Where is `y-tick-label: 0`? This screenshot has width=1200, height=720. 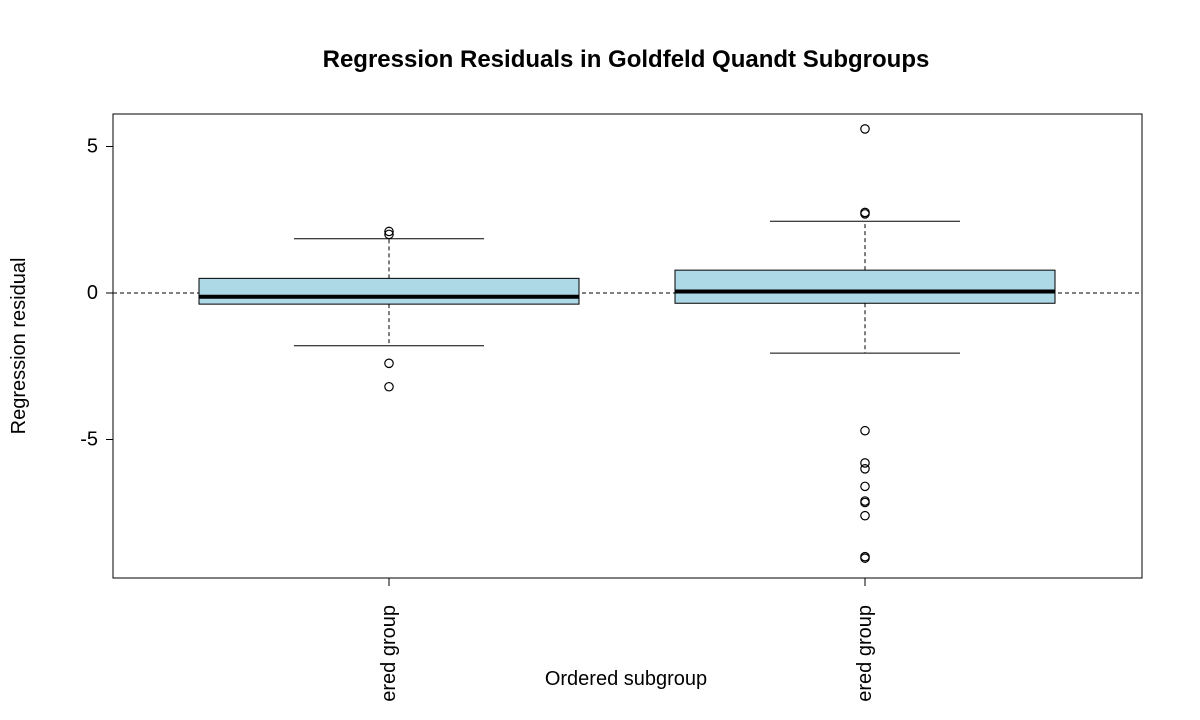 y-tick-label: 0 is located at coordinates (92, 293).